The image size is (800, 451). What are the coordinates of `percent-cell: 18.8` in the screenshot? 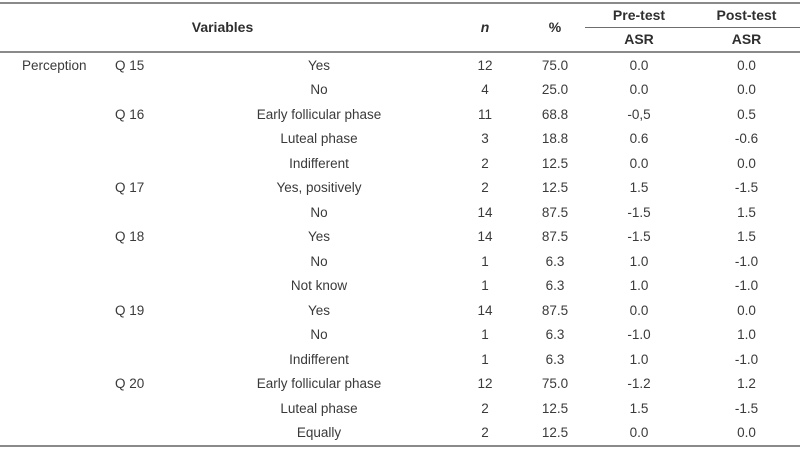 It's located at (555, 139).